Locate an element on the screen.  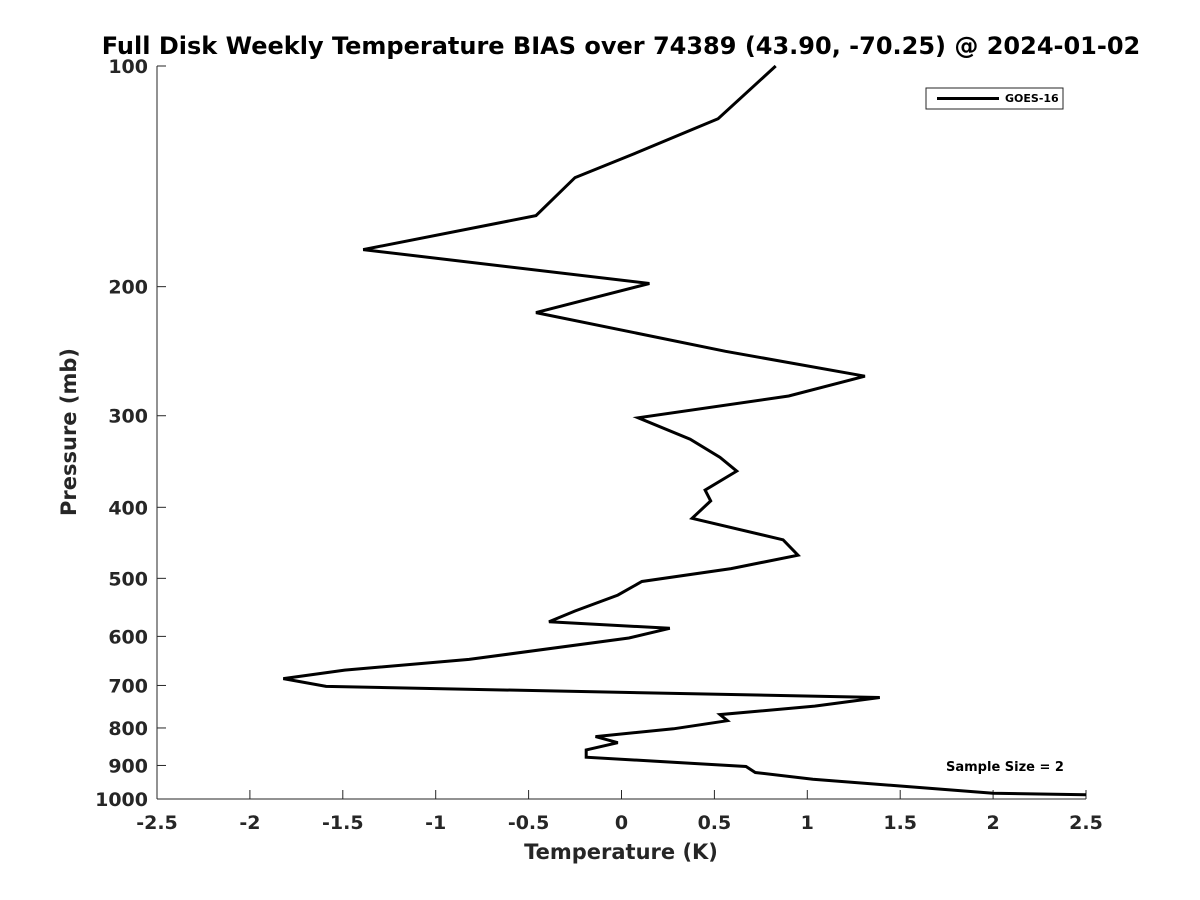
x-tick-label: 2.5 is located at coordinates (1086, 823).